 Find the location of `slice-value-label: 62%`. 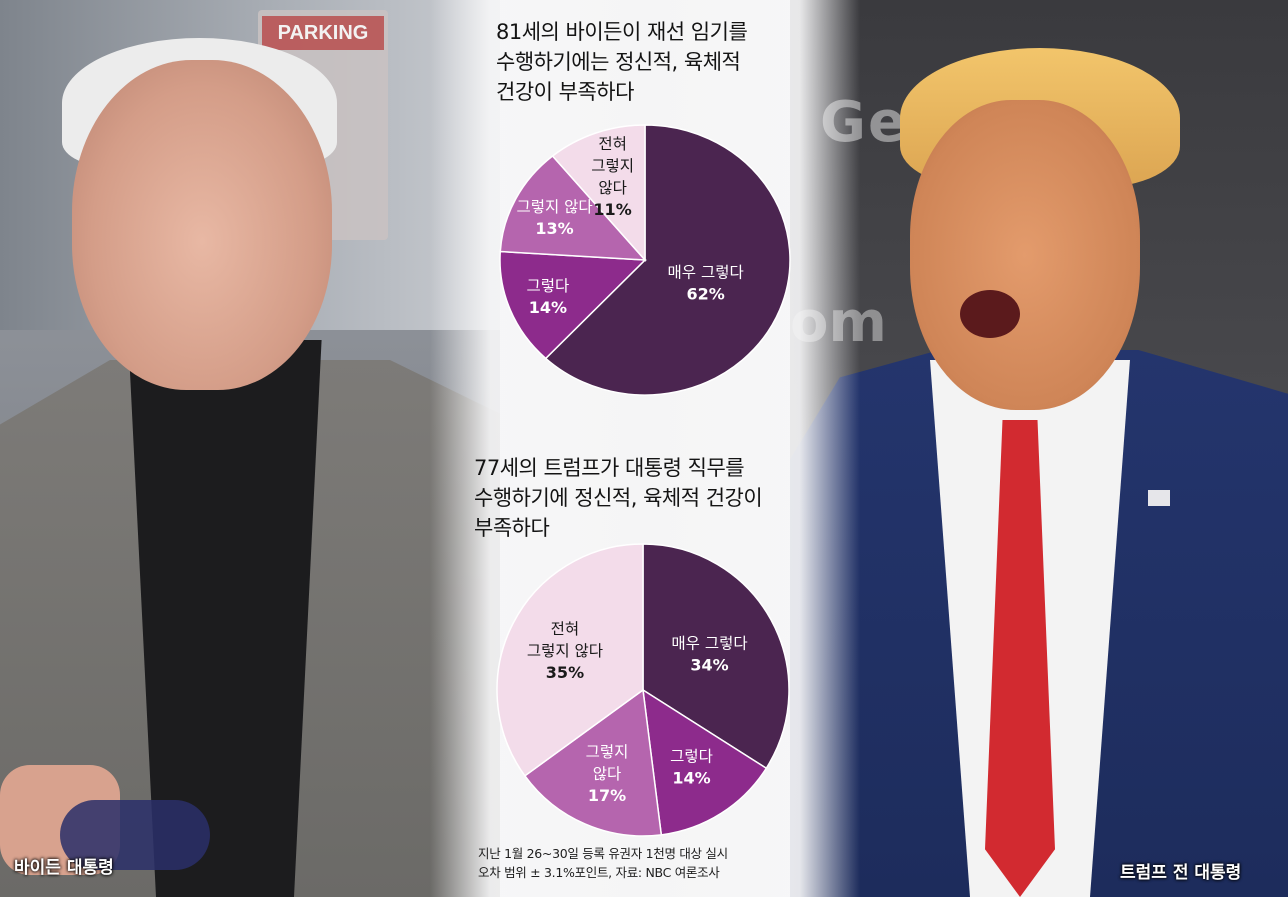

slice-value-label: 62% is located at coordinates (706, 293).